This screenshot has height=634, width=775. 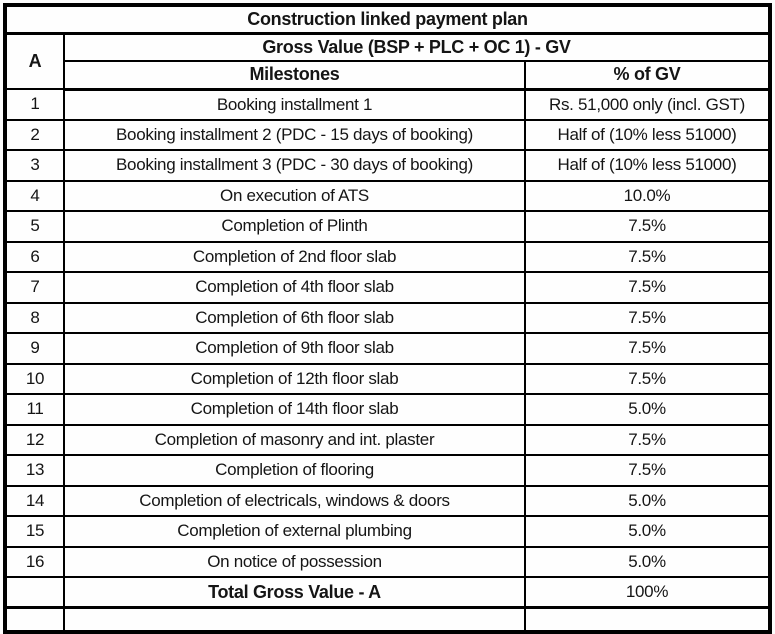 I want to click on row-number: 2, so click(x=34, y=134).